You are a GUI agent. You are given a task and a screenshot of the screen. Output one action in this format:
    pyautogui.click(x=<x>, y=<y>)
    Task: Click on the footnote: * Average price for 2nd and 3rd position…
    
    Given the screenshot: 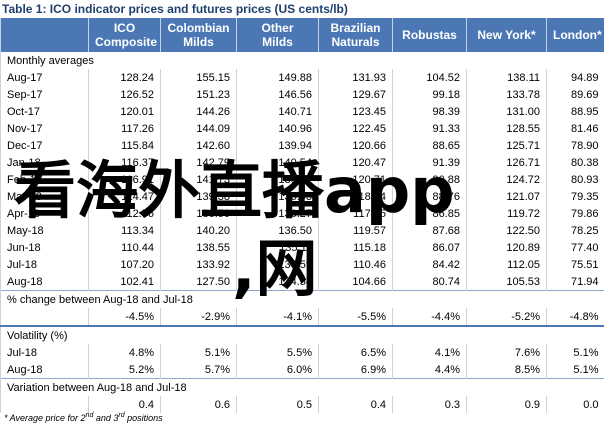 What is the action you would take?
    pyautogui.click(x=83, y=417)
    